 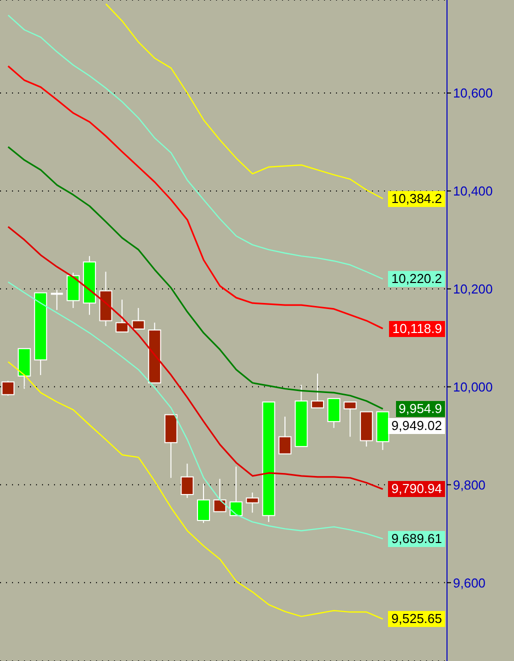 I want to click on price-tag: 9,790.94, so click(x=416, y=489).